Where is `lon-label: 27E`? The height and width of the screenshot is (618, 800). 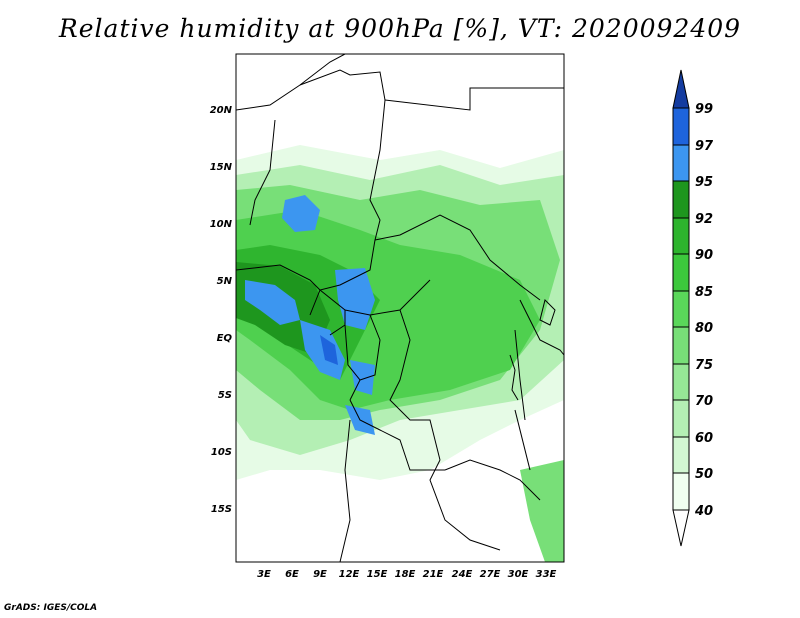
lon-label: 27E is located at coordinates (490, 574).